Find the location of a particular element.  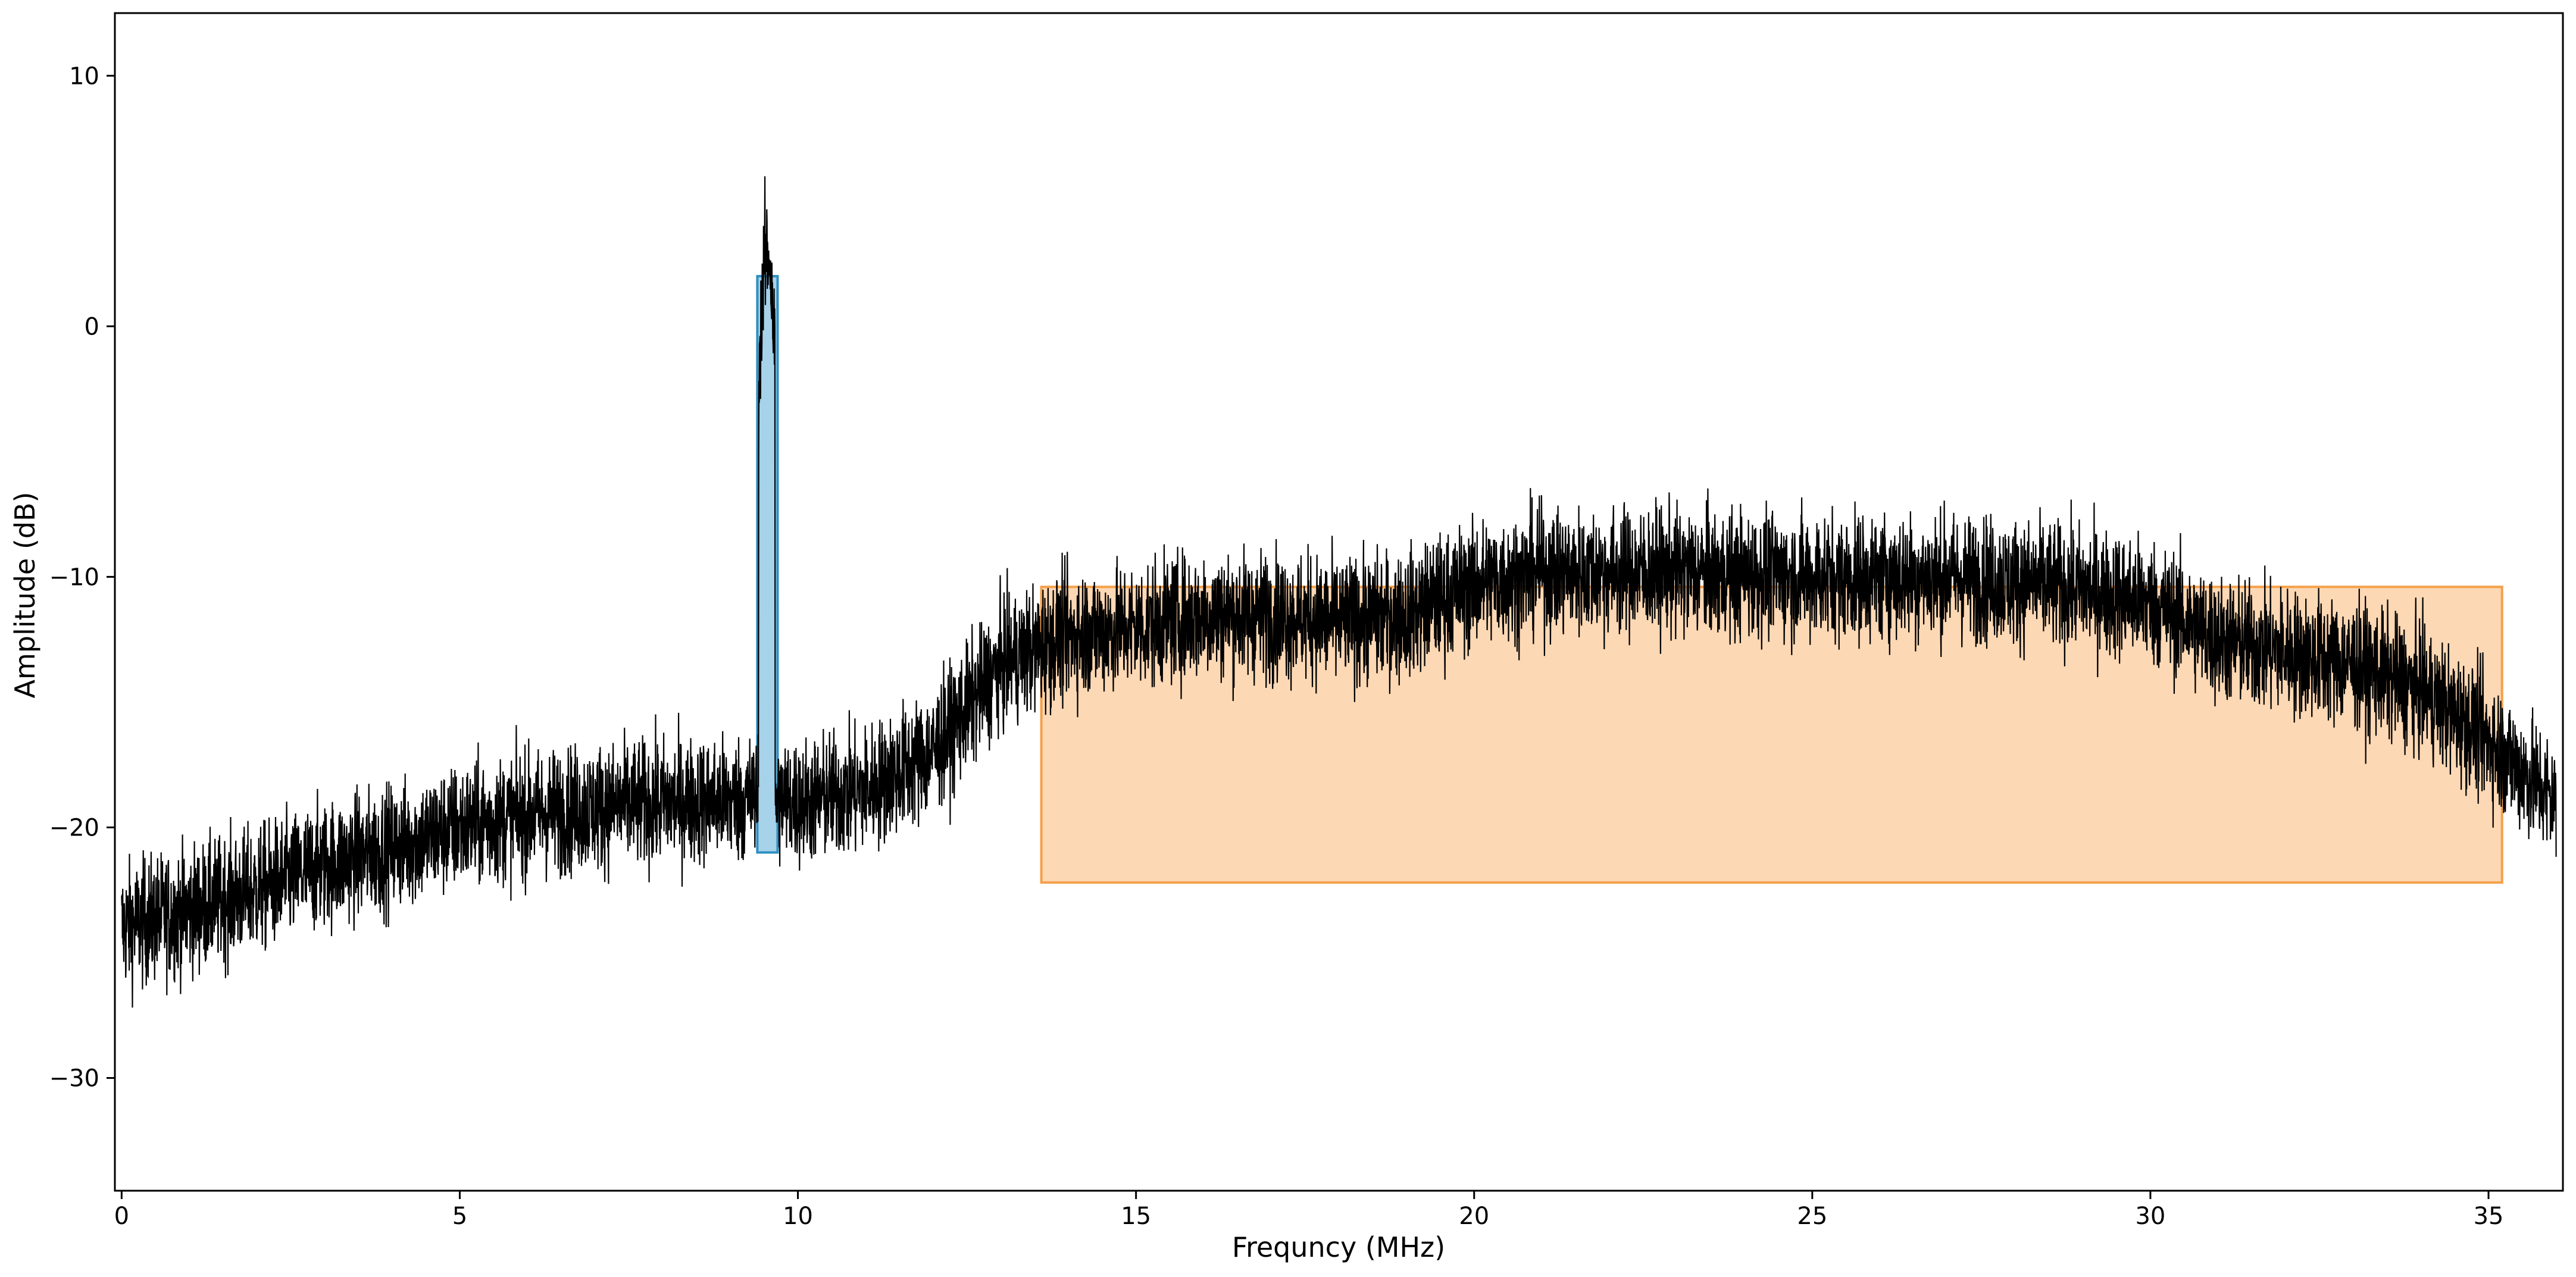

x-tick-label: 0 is located at coordinates (121, 1216).